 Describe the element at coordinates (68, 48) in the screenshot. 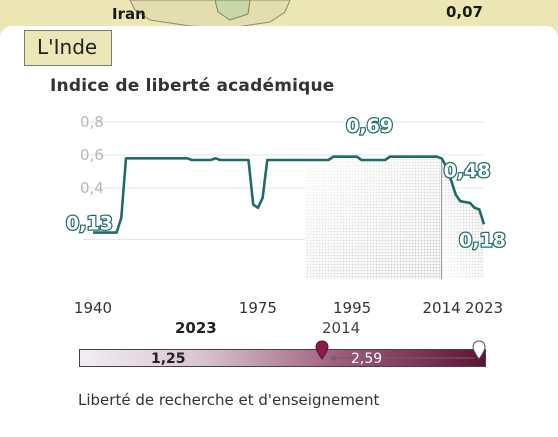

I see `country-title: L'Inde` at that location.